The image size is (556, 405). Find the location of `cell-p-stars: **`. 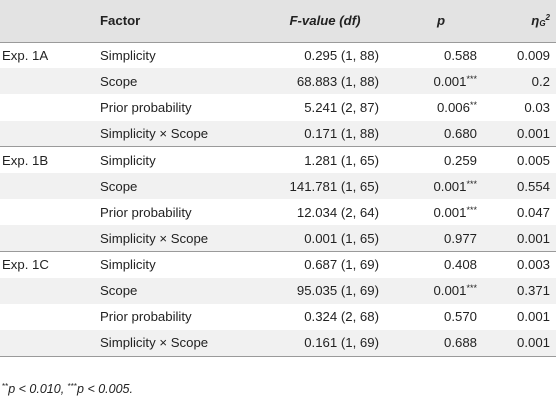

cell-p-stars: ** is located at coordinates (473, 104).